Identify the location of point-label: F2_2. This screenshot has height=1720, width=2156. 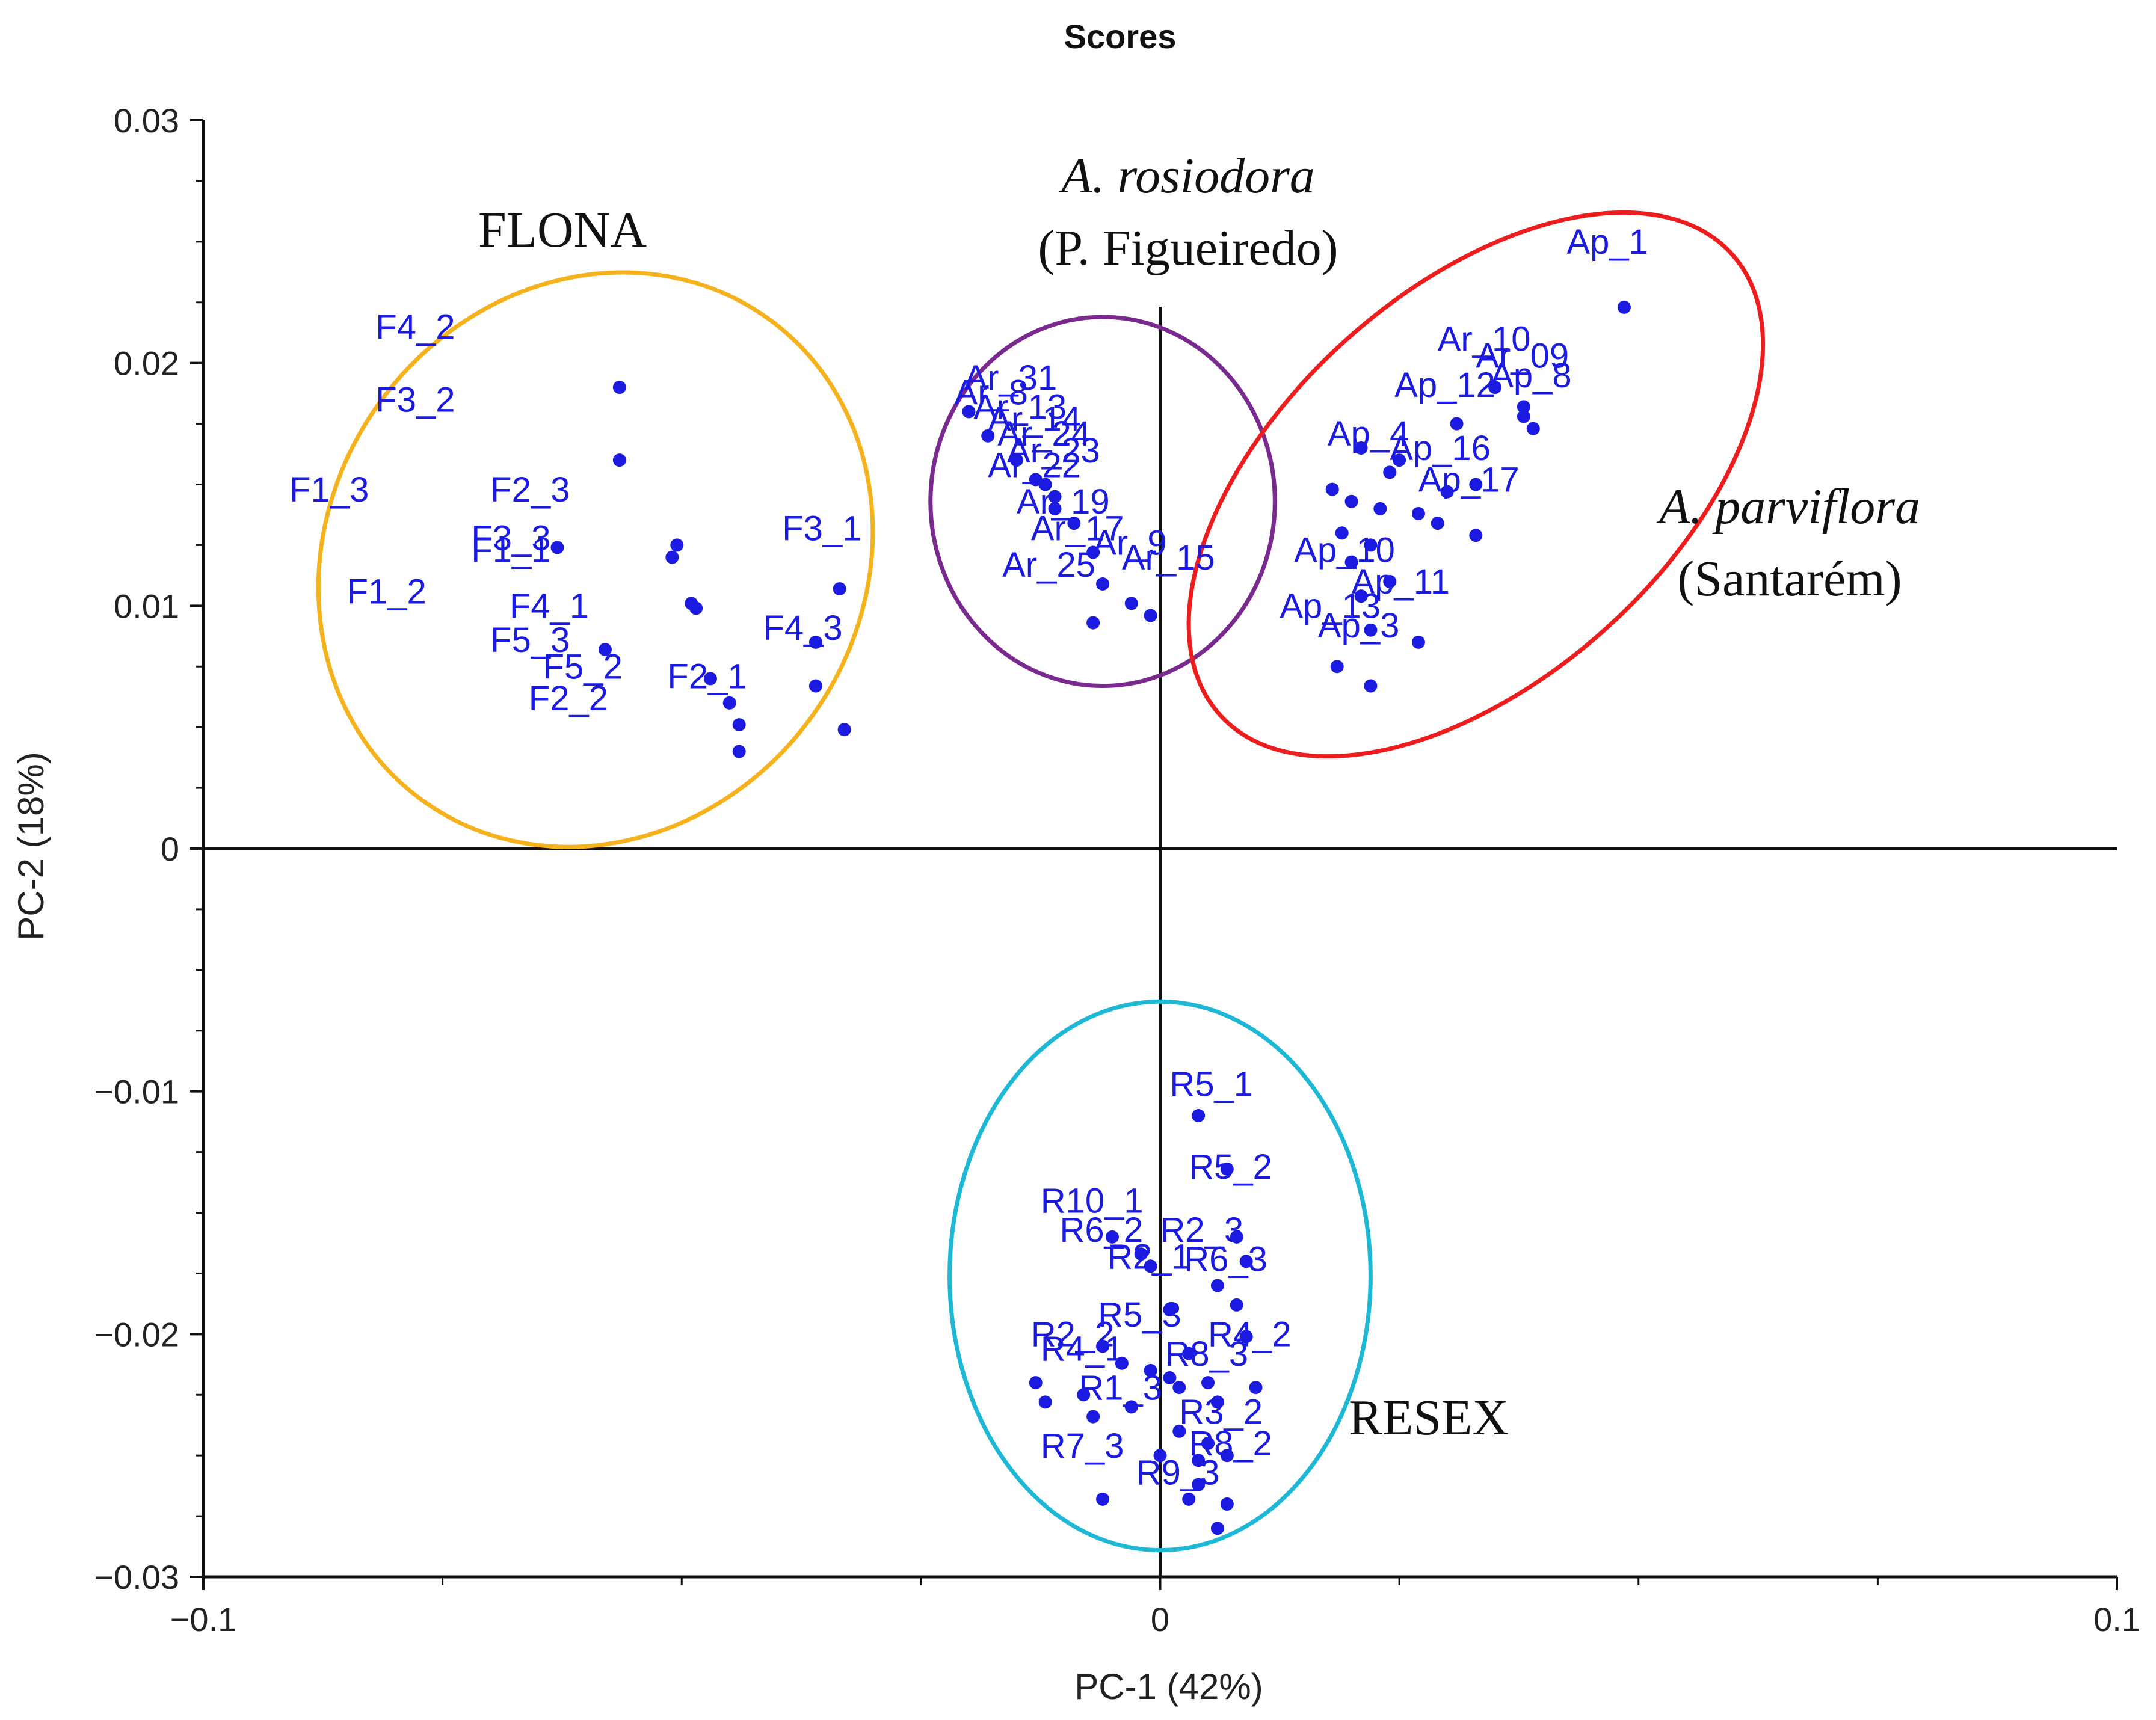
(568, 698).